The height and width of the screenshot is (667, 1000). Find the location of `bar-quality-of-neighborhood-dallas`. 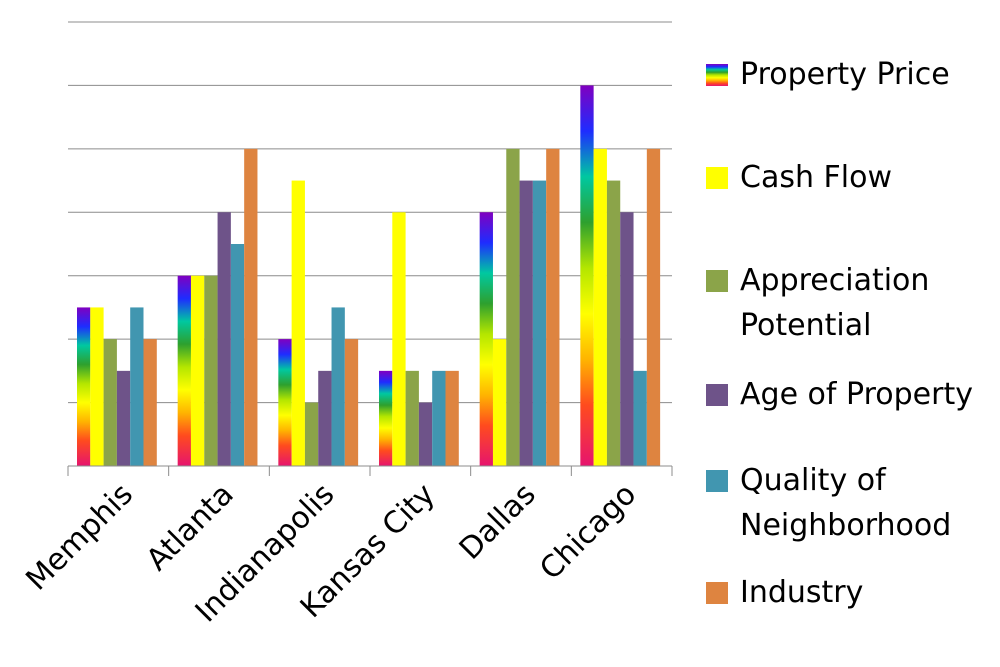

bar-quality-of-neighborhood-dallas is located at coordinates (539, 323).